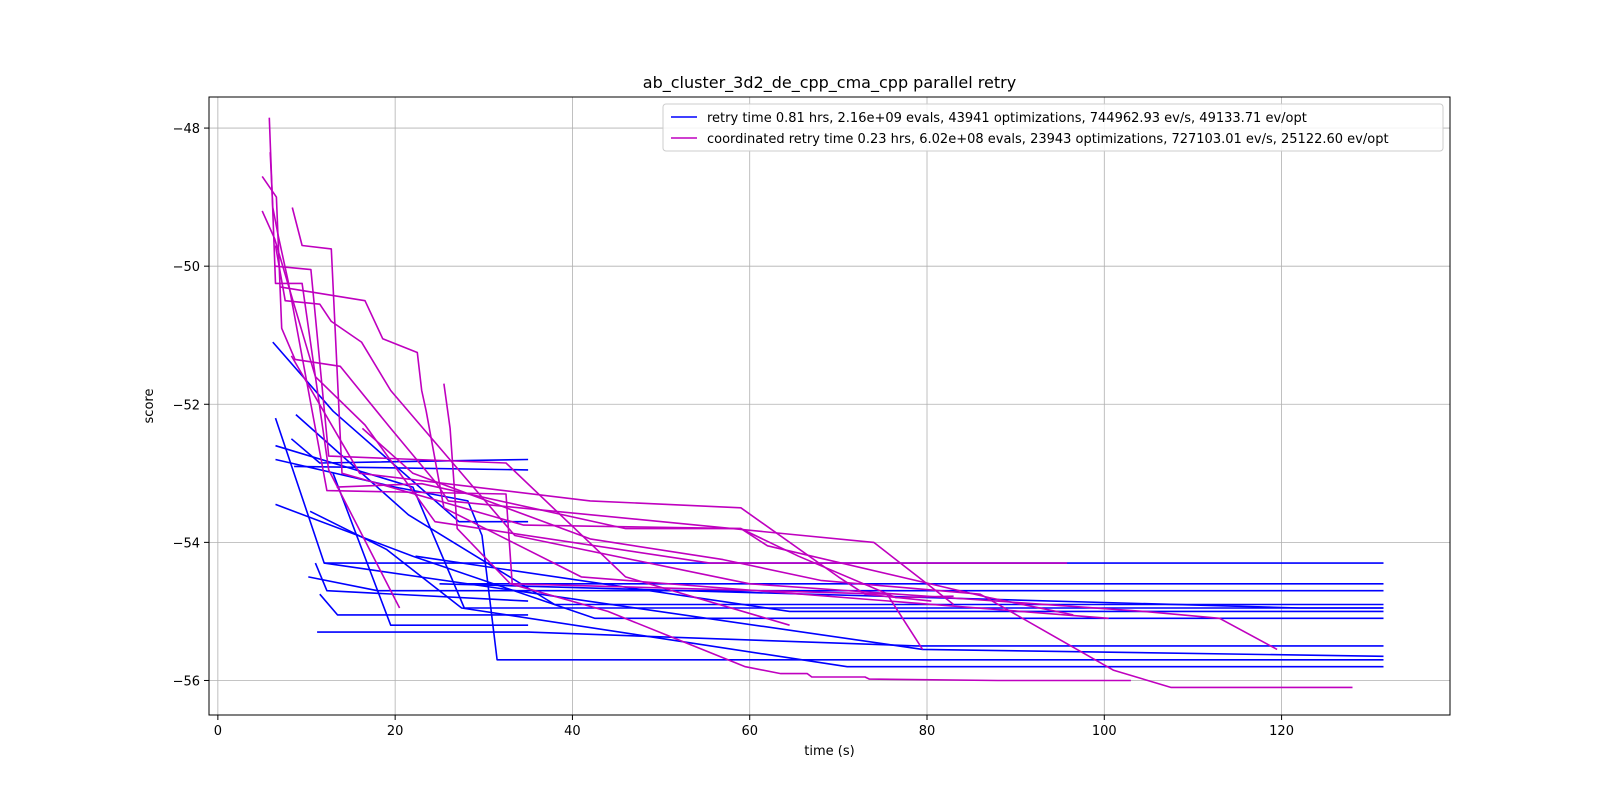 The width and height of the screenshot is (1600, 804). What do you see at coordinates (1281, 731) in the screenshot?
I see `x-tick-label: 120` at bounding box center [1281, 731].